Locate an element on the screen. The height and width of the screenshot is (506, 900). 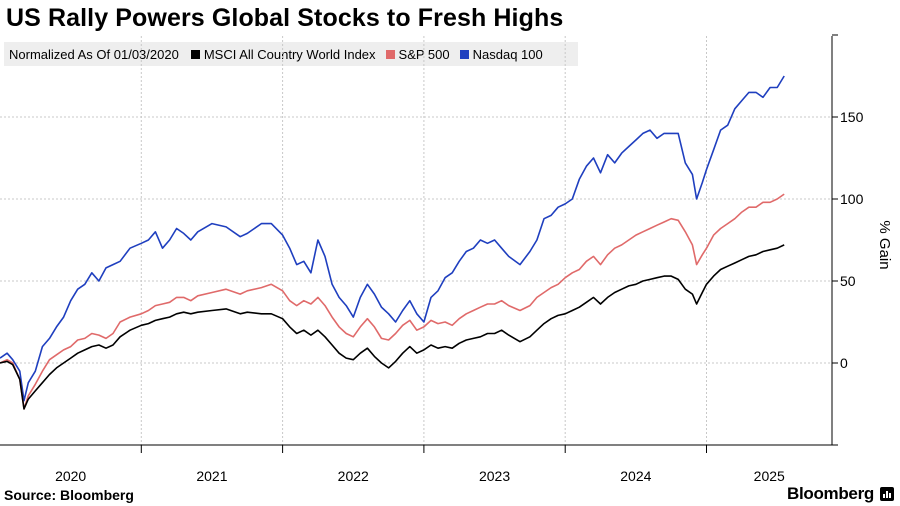
y-tick-label-2: 100 is located at coordinates (852, 199).